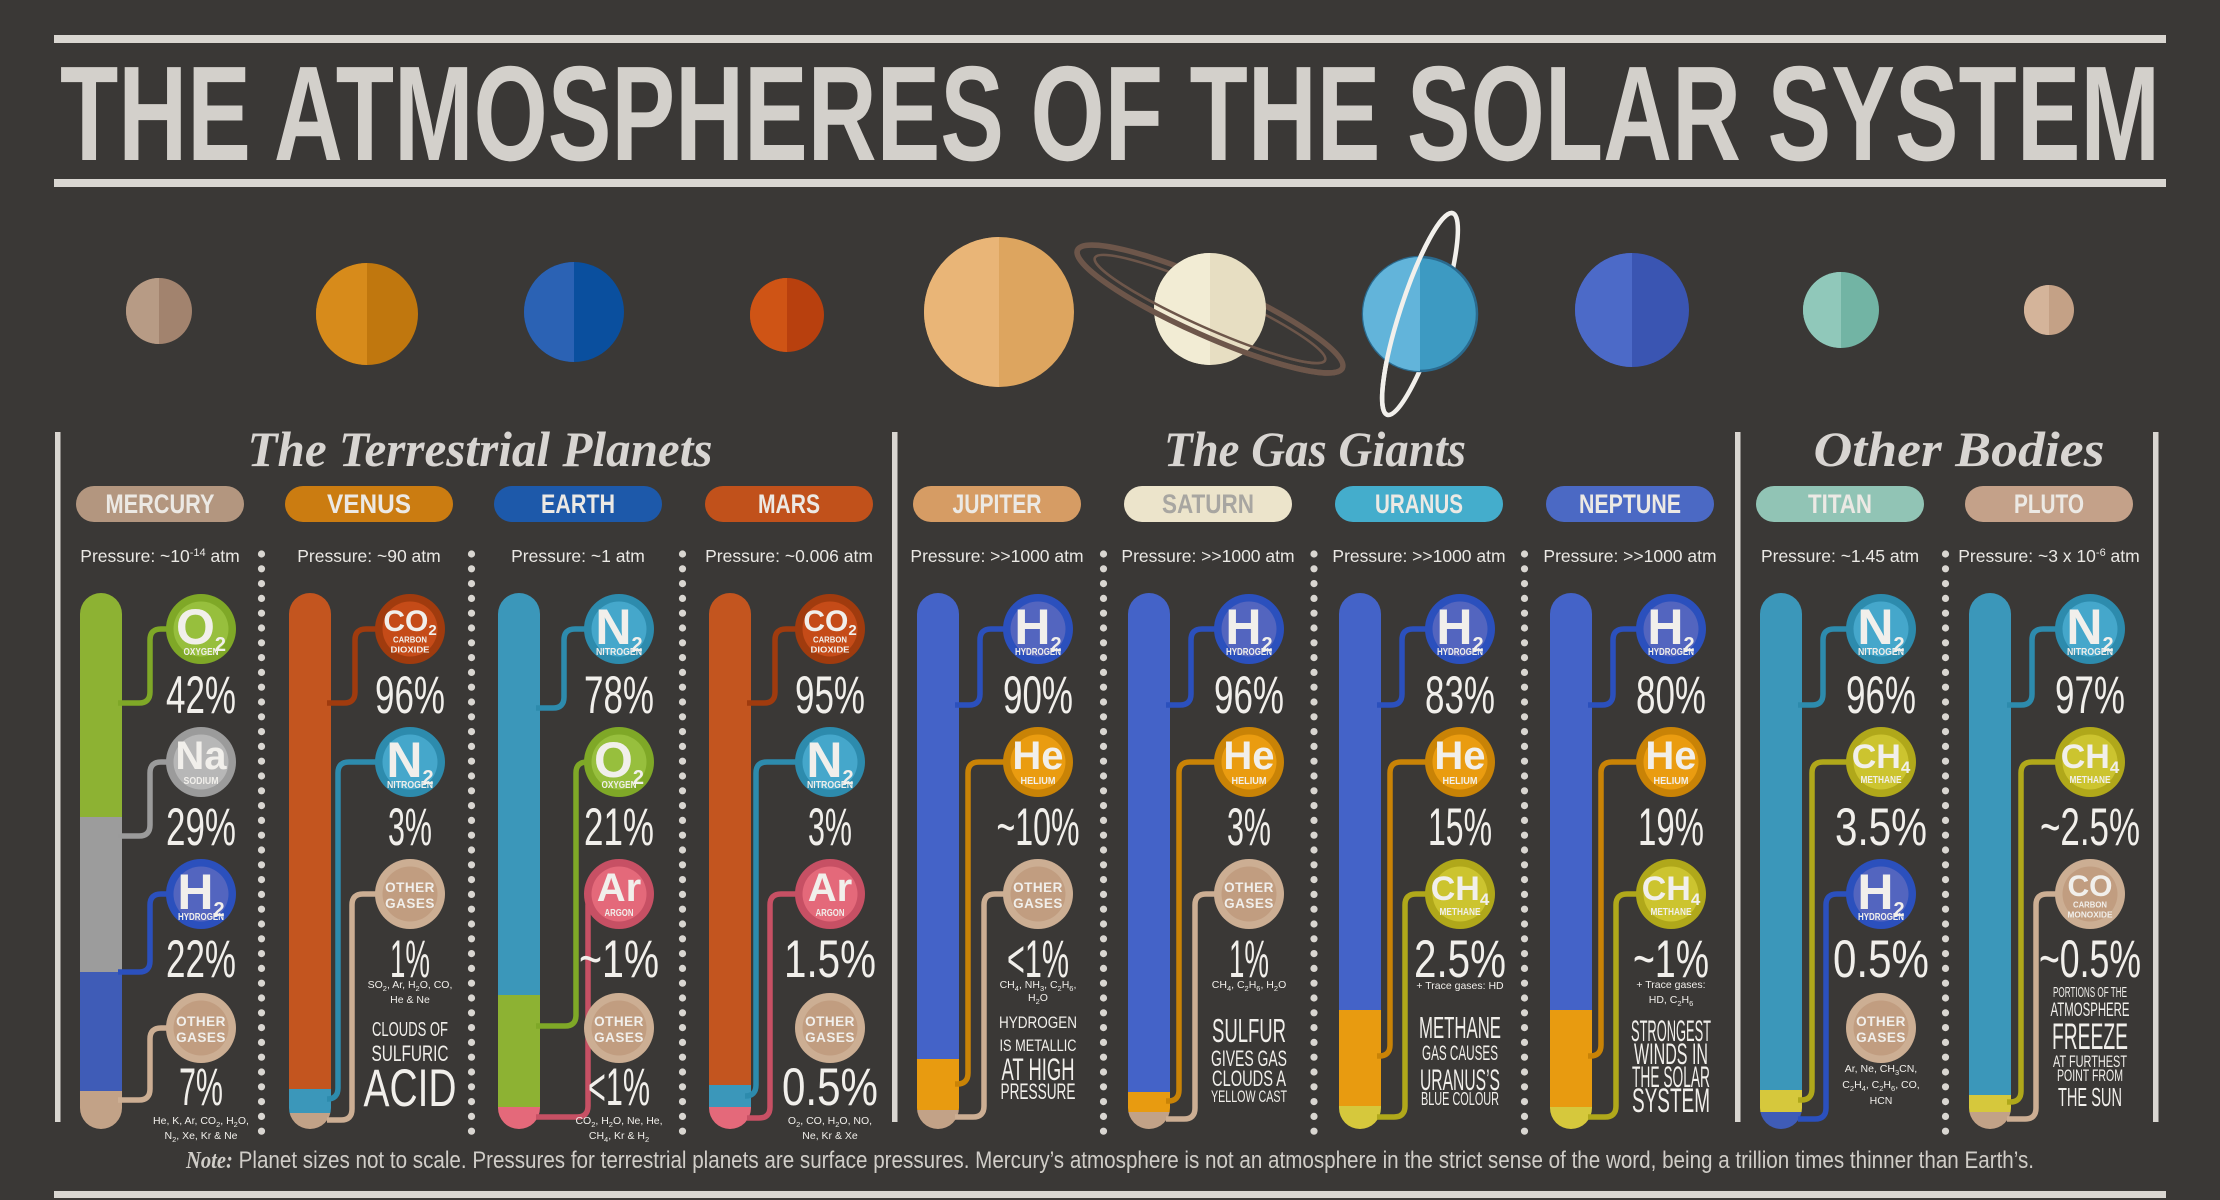 This screenshot has height=1200, width=2220. Describe the element at coordinates (1249, 986) in the screenshot. I see `svg-text: CH4​, C2​H6​, H2​O` at that location.